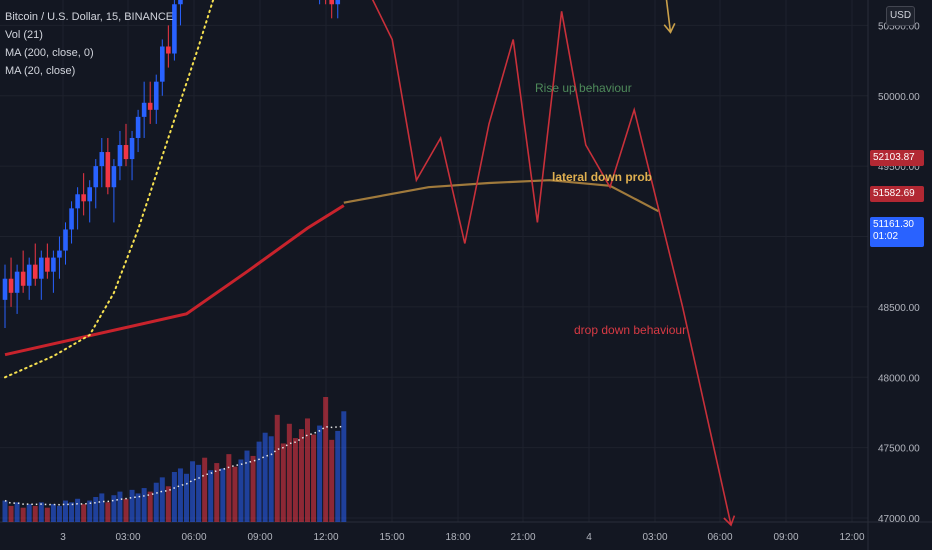 This screenshot has width=932, height=550. What do you see at coordinates (589, 537) in the screenshot?
I see `time-tick-label: 4` at bounding box center [589, 537].